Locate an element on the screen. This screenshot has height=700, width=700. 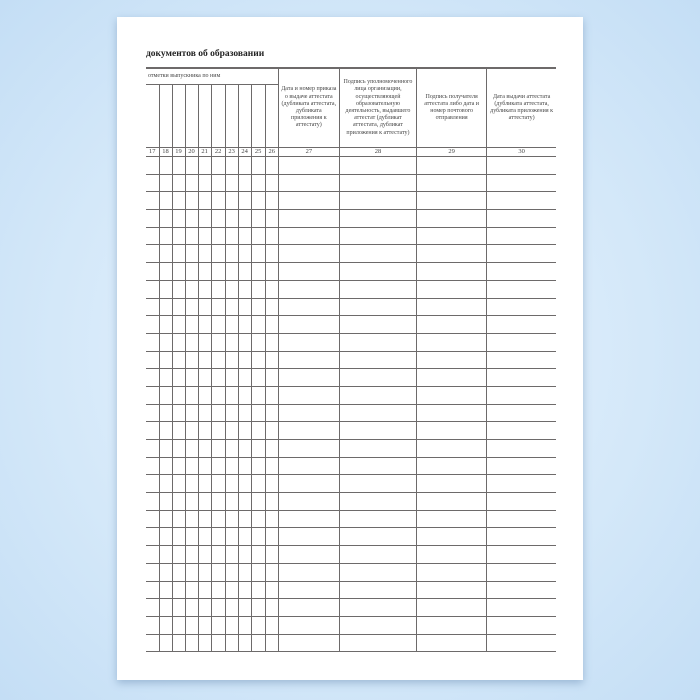
column-number: 17 is located at coordinates (153, 152).